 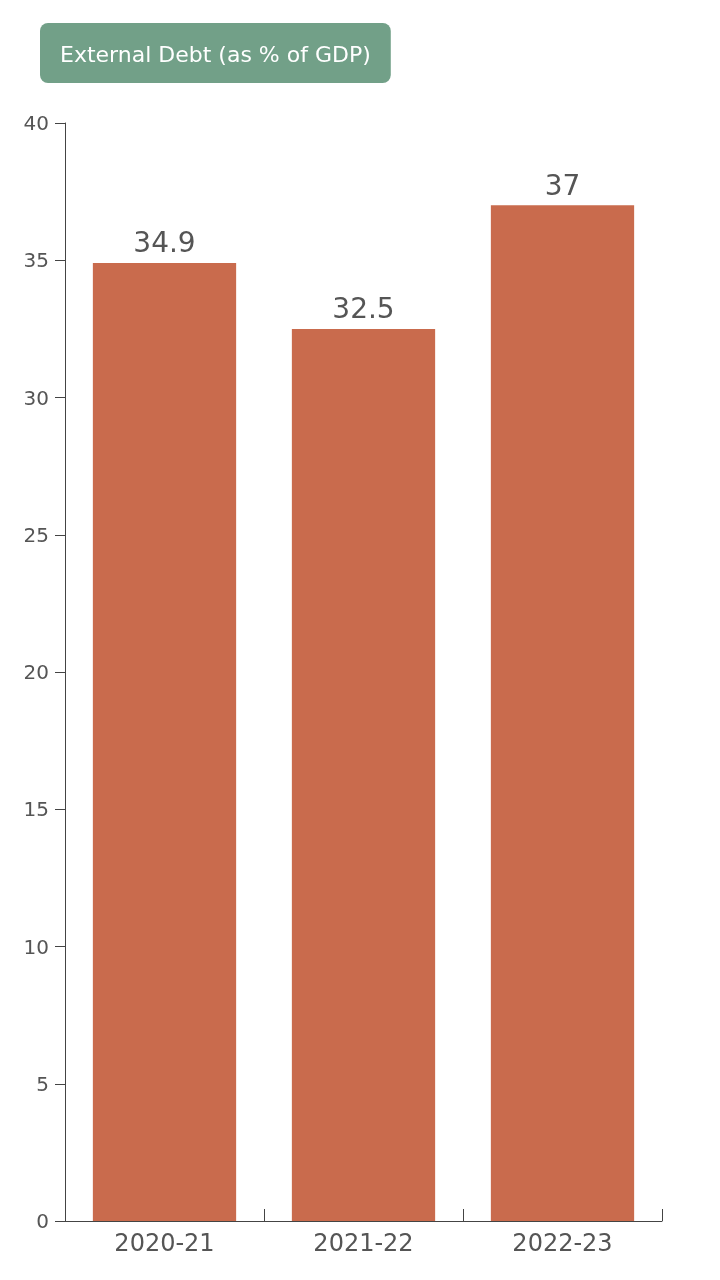 I want to click on data-label: 37, so click(x=562, y=185).